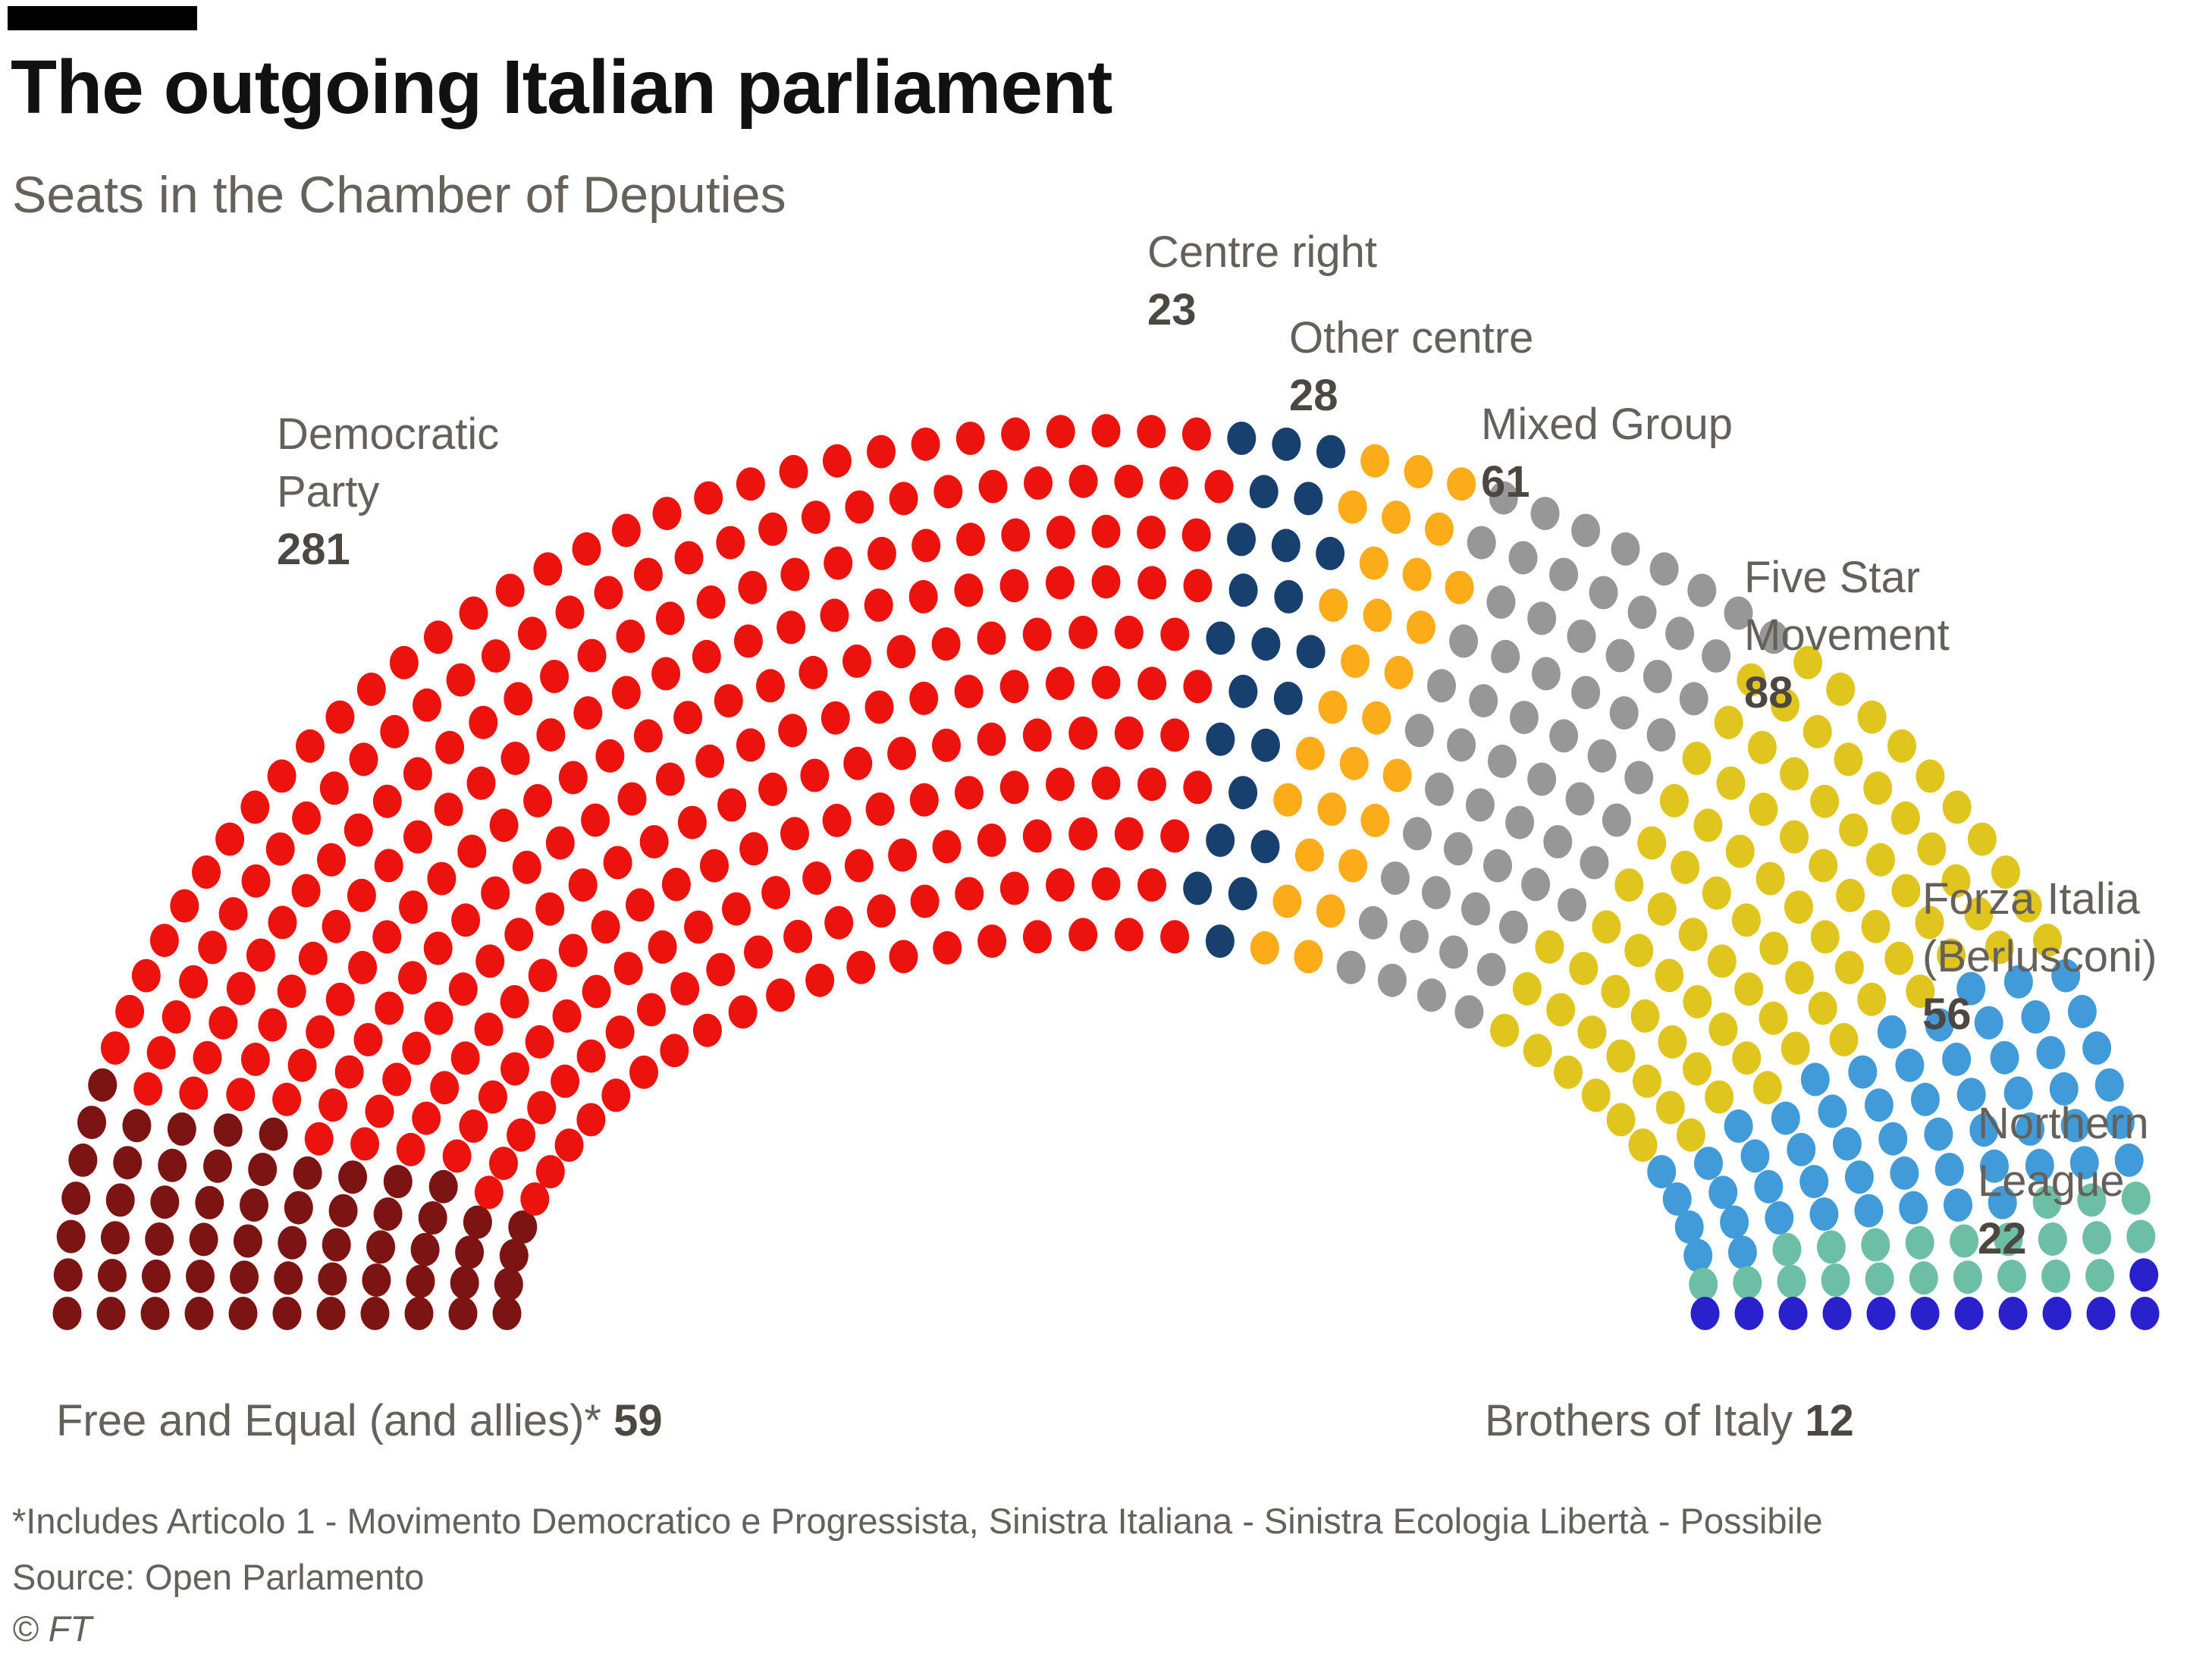 This screenshot has width=2212, height=1660. I want to click on source-line: Source: Open Parlamento, so click(219, 1577).